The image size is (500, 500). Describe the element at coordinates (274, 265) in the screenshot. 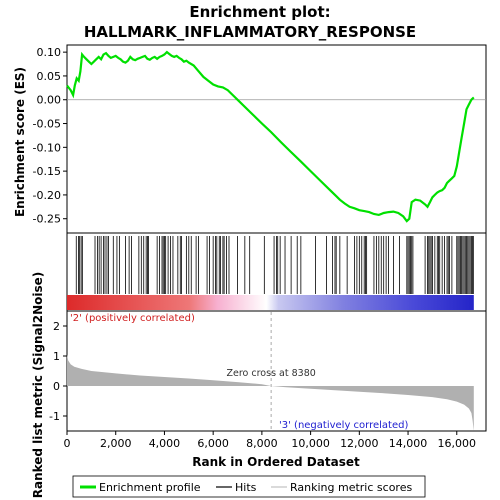

I see `hit-markers` at that location.